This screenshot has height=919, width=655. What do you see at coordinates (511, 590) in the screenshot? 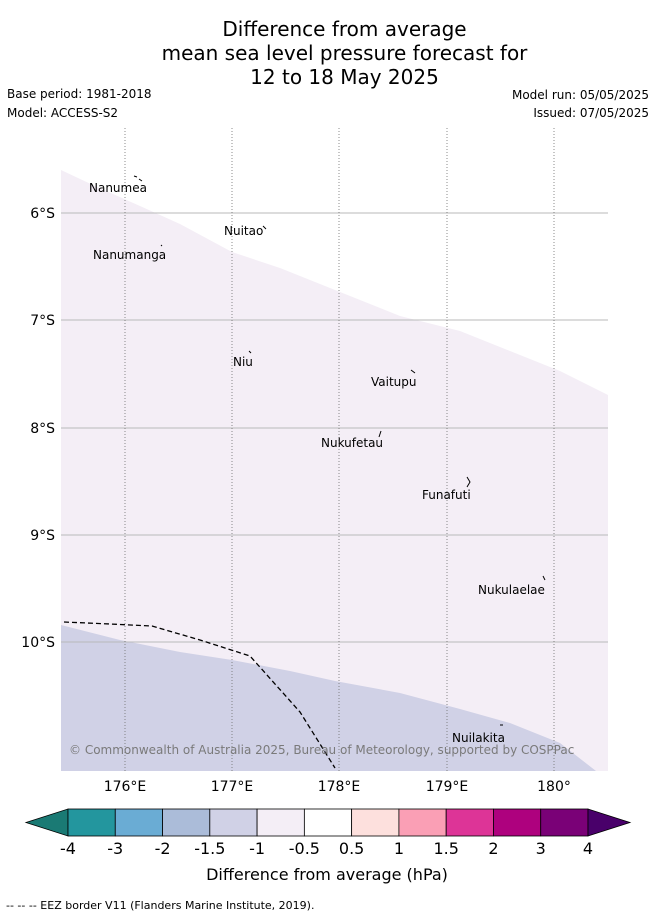
I see `place-label-nukulaelae: Nukulaelae` at bounding box center [511, 590].